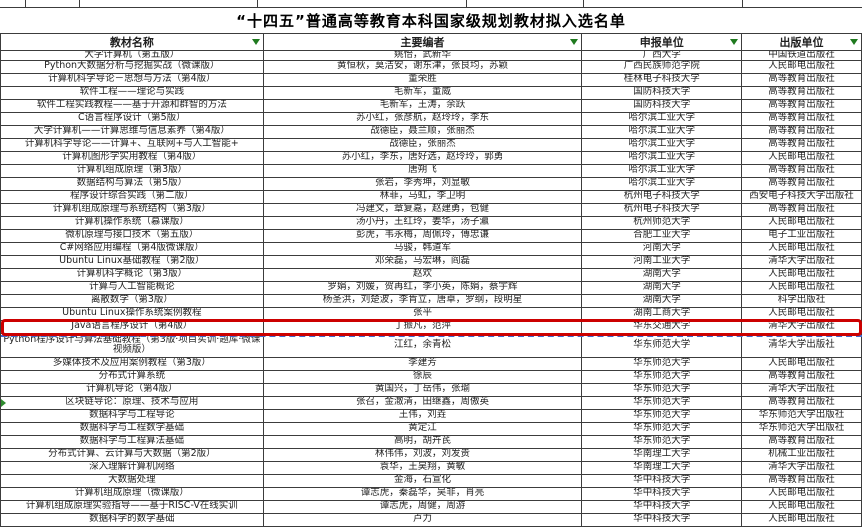 The width and height of the screenshot is (862, 527). What do you see at coordinates (423, 402) in the screenshot?
I see `cell-editors: 张召，金澈清，田继鑫，周傲英` at bounding box center [423, 402].